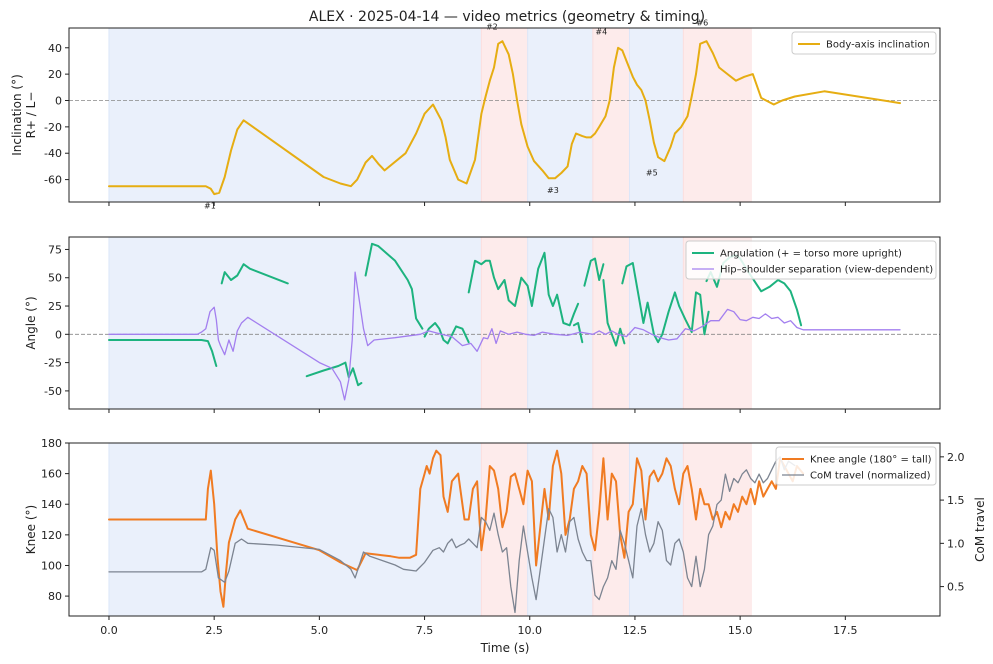 Image resolution: width=993 pixels, height=664 pixels. I want to click on annotation-5: #6, so click(702, 22).